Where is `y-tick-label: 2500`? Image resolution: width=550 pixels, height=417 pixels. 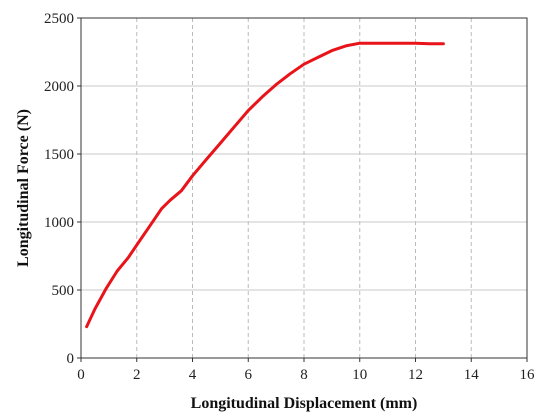
y-tick-label: 2500 is located at coordinates (59, 19).